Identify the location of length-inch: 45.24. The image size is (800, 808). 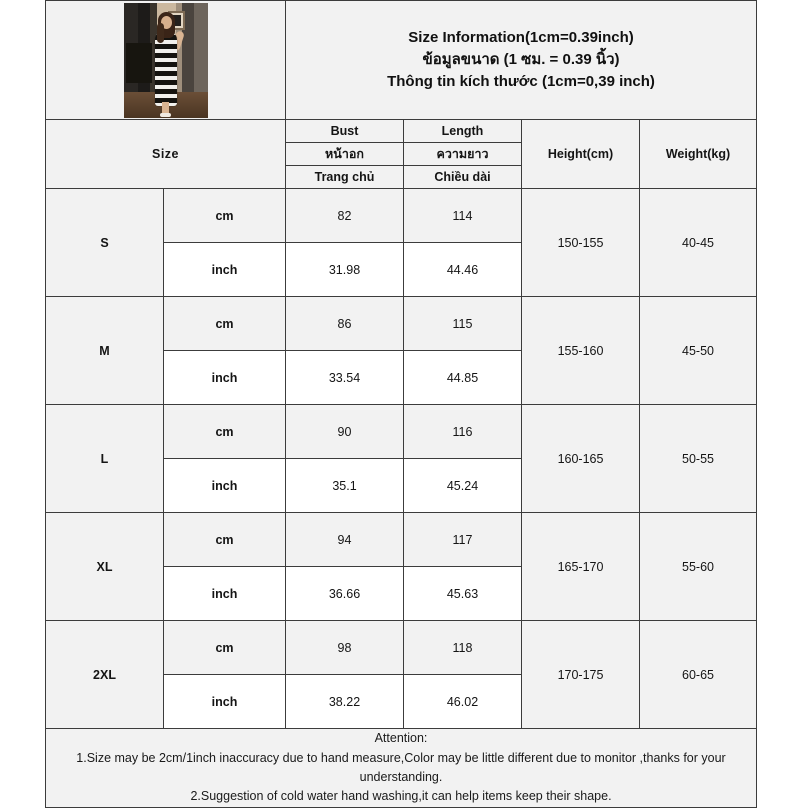
(462, 485).